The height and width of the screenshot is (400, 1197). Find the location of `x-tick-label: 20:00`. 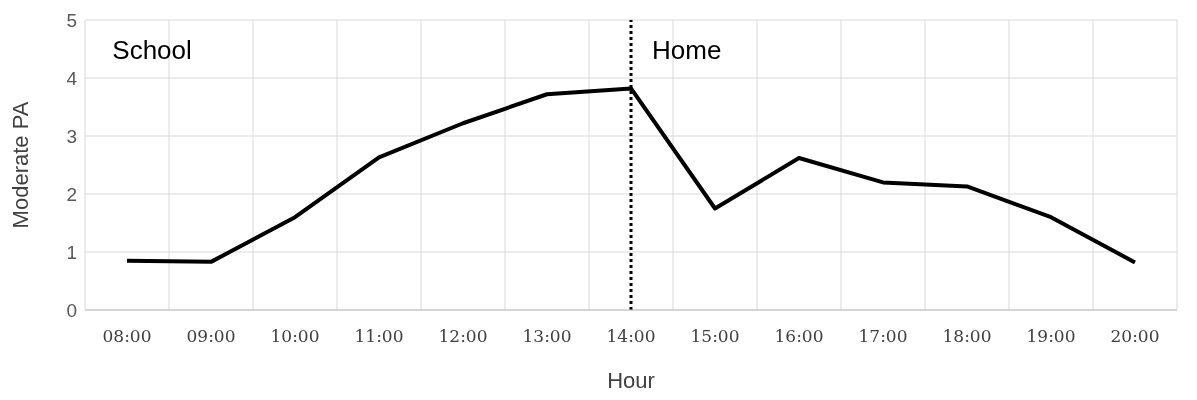

x-tick-label: 20:00 is located at coordinates (1135, 336).